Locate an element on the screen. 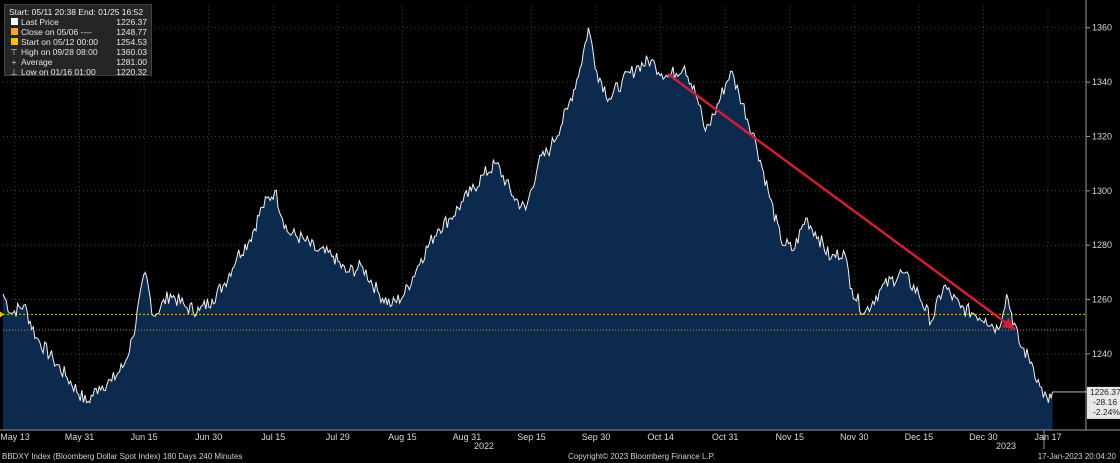 The height and width of the screenshot is (463, 1120). legend-row: ⊤ High on 09/28 08:00 1360.03 is located at coordinates (78, 52).